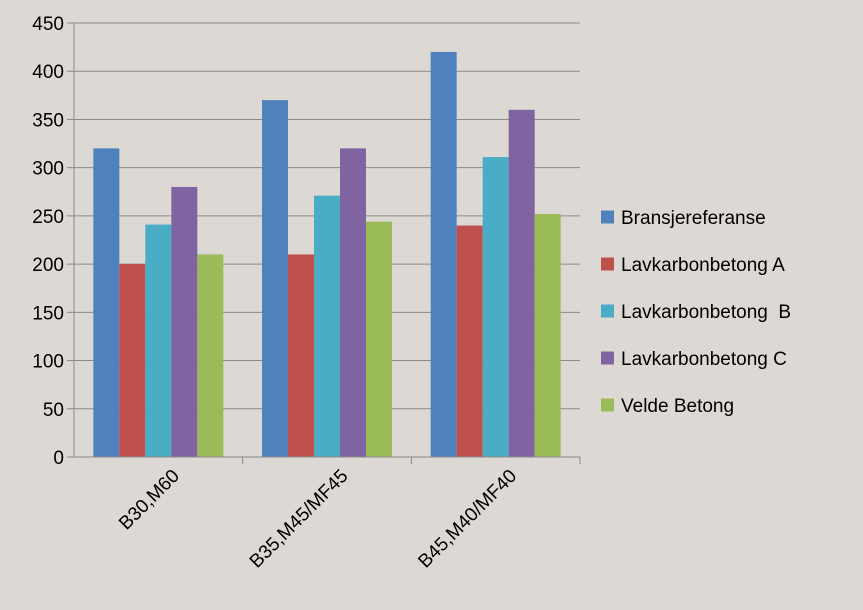 The image size is (863, 610). What do you see at coordinates (48, 24) in the screenshot?
I see `y-tick-label: 450` at bounding box center [48, 24].